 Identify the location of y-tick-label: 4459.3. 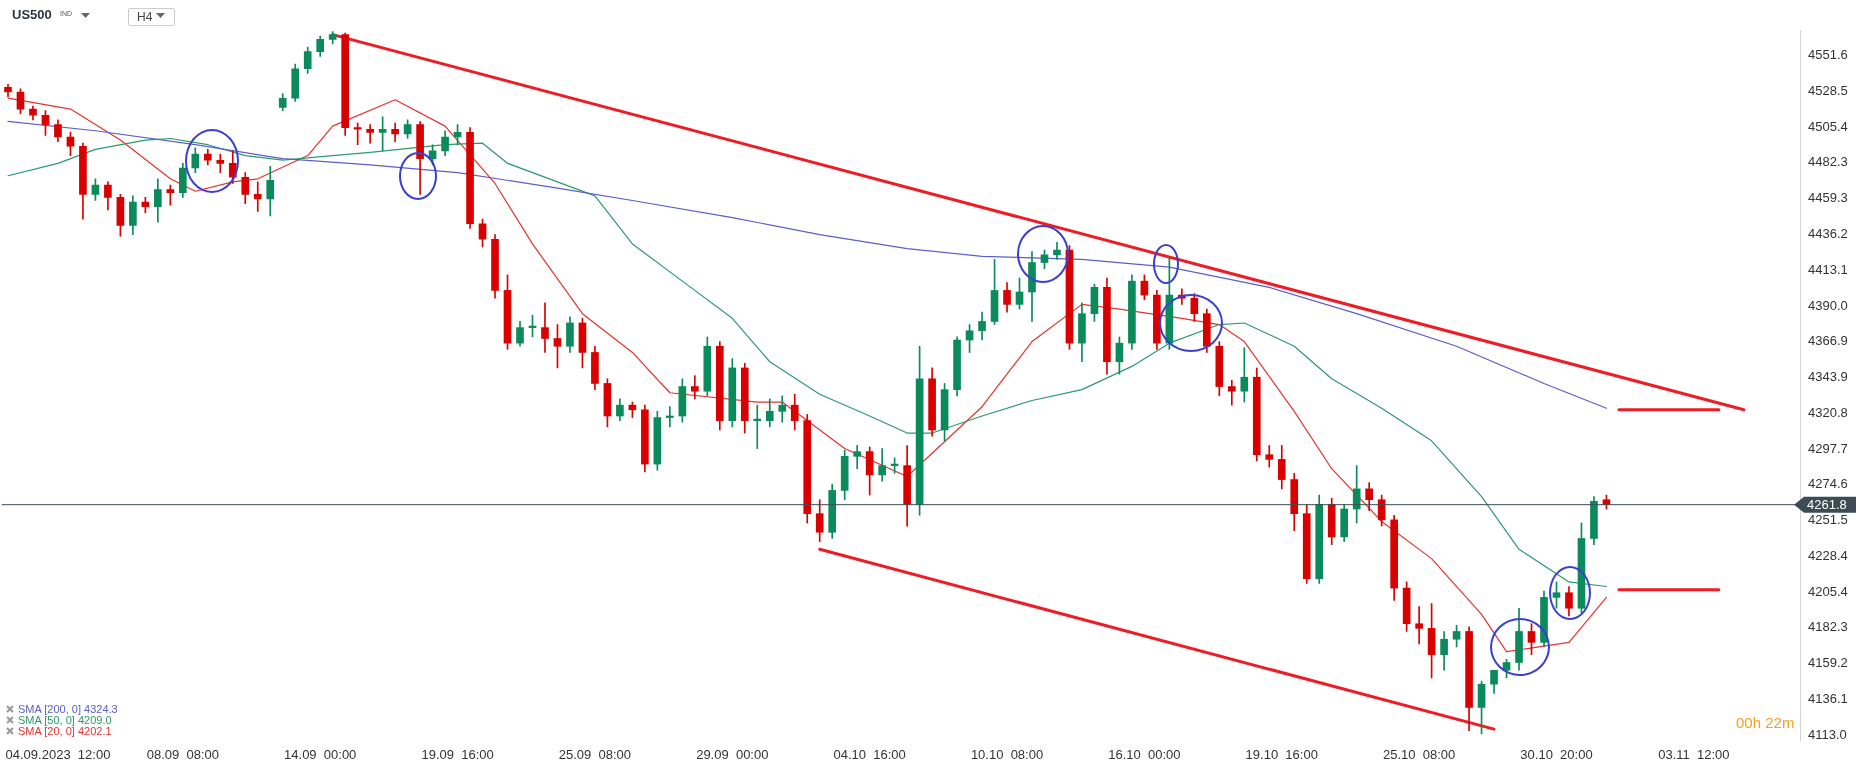
(1828, 198).